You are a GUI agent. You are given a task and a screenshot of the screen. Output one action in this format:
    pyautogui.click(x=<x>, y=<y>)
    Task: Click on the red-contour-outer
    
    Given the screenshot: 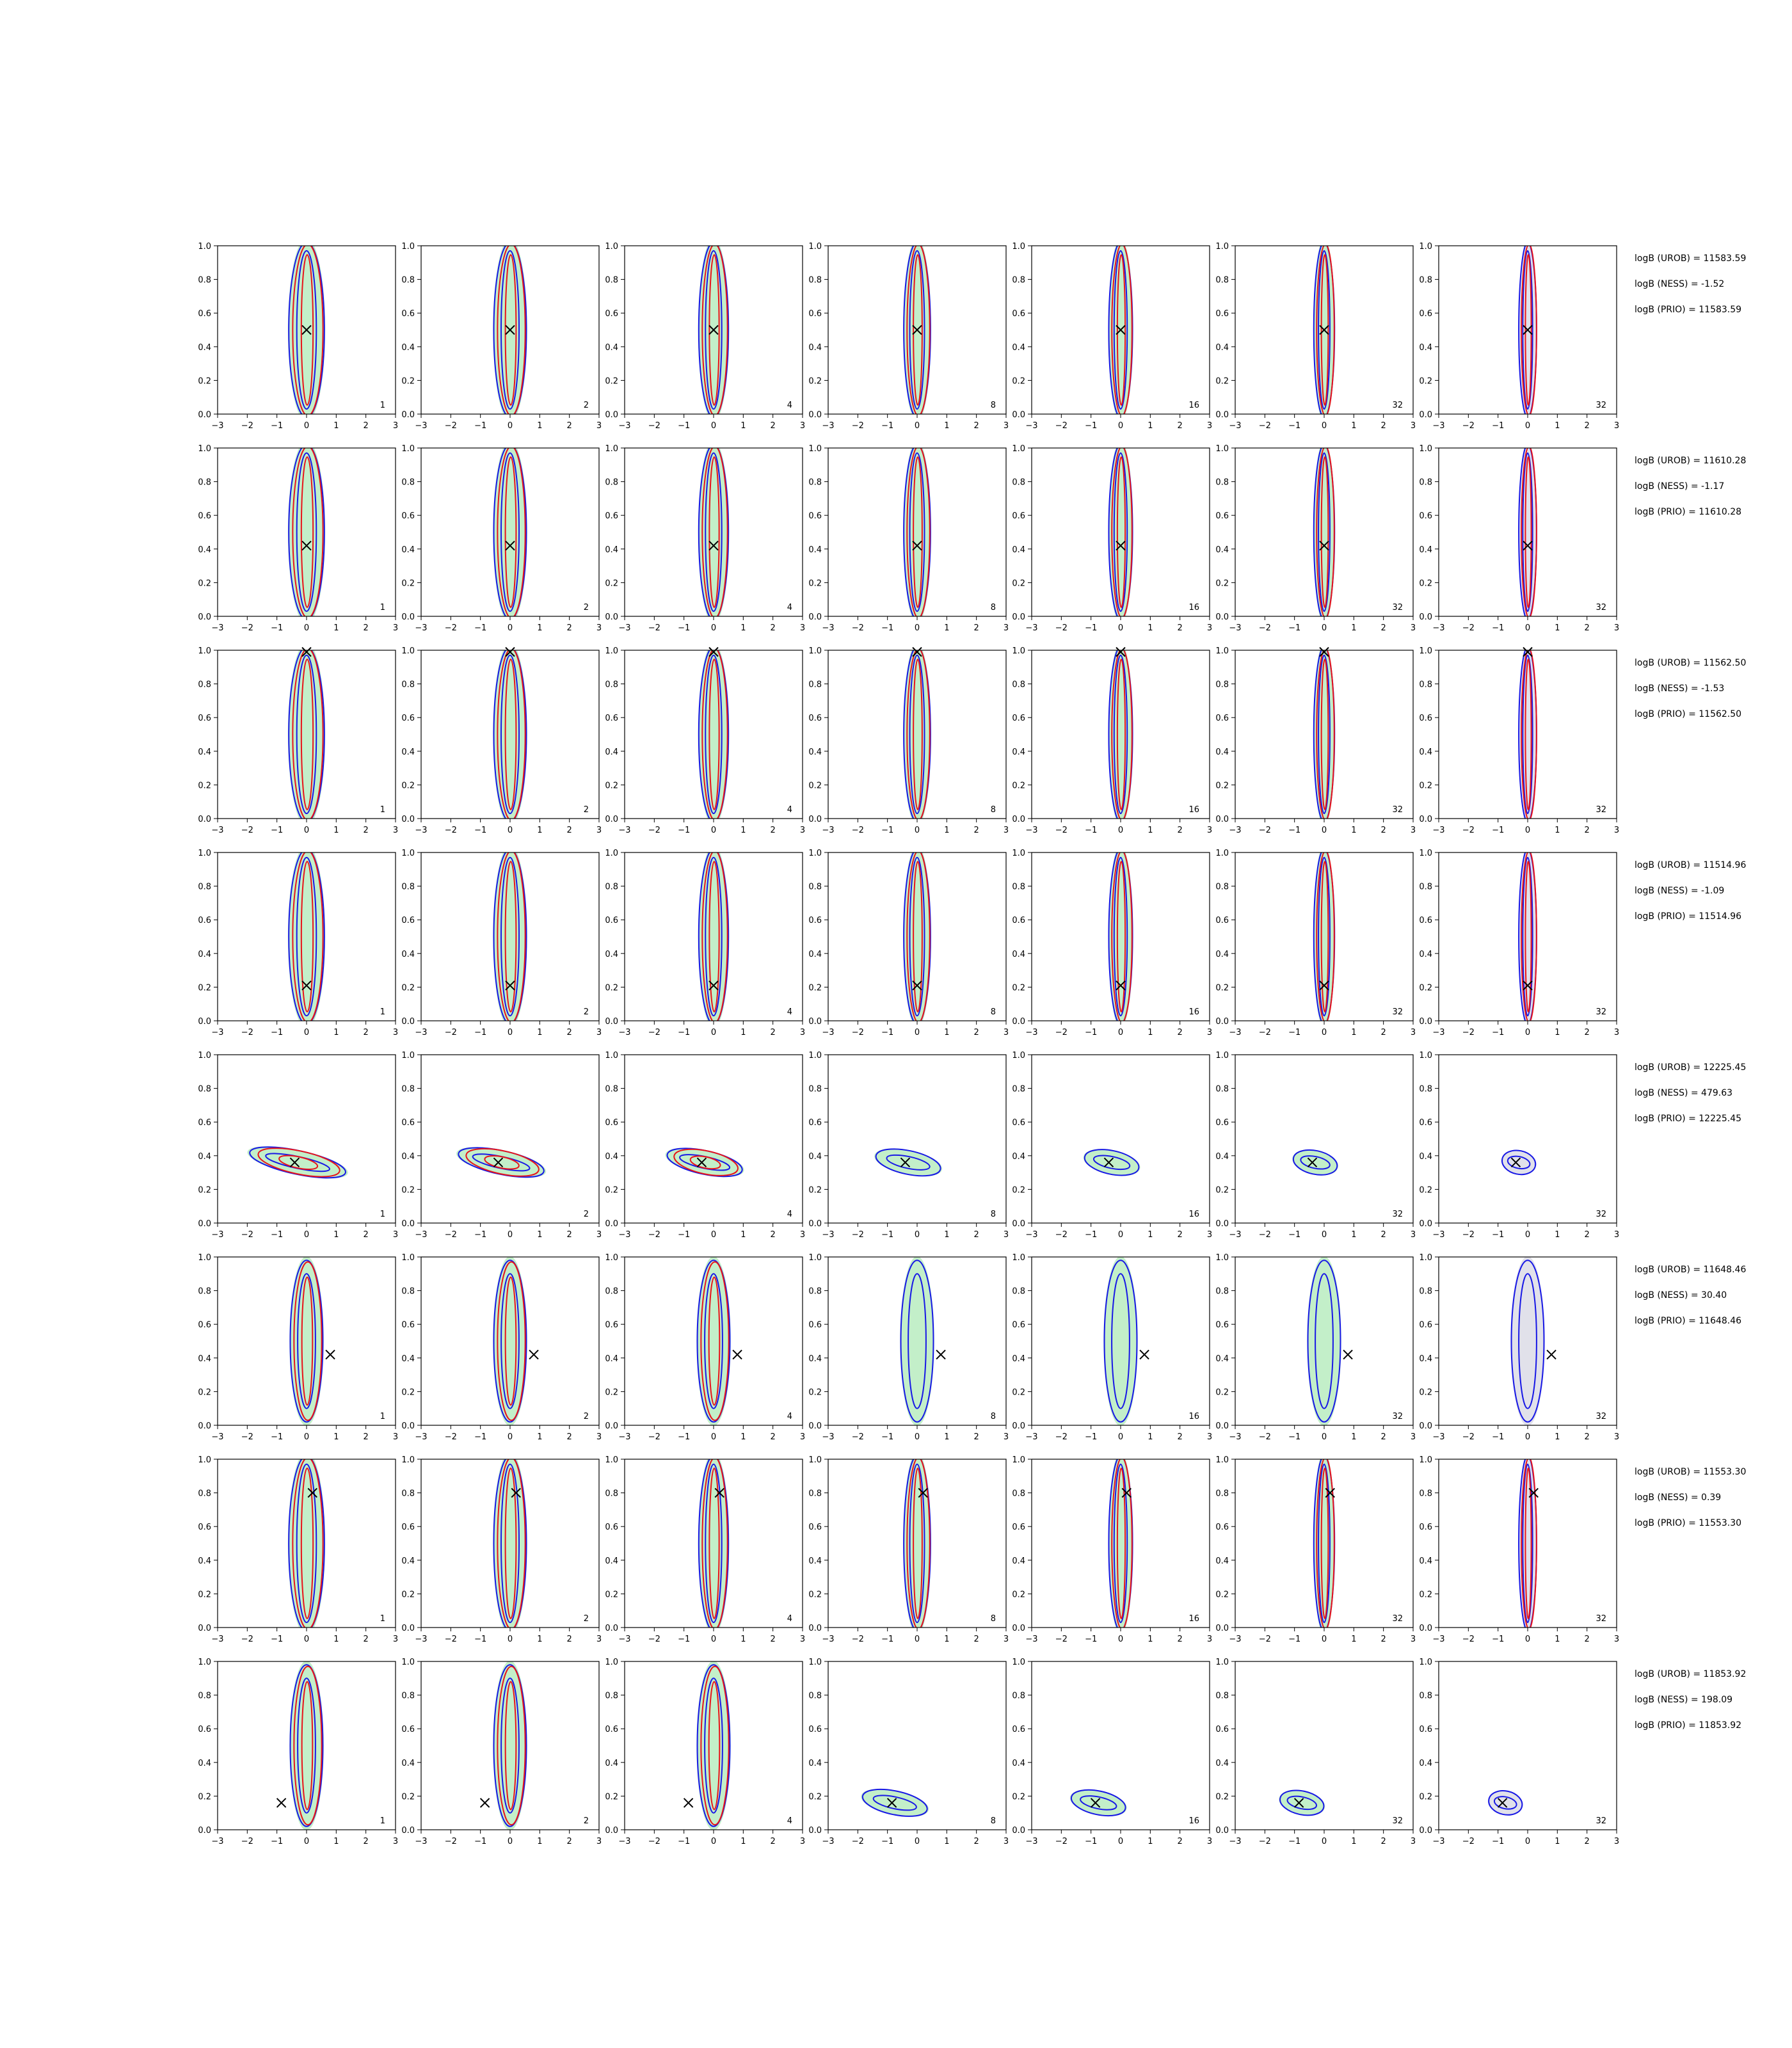 What is the action you would take?
    pyautogui.click(x=1529, y=936)
    